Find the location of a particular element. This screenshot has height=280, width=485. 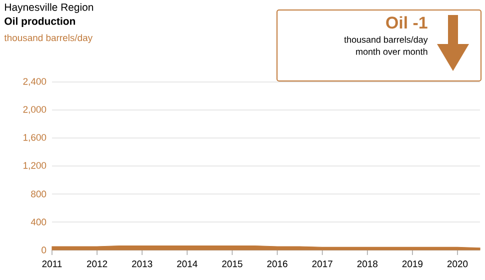

x-tick-label: 2013 is located at coordinates (142, 264).